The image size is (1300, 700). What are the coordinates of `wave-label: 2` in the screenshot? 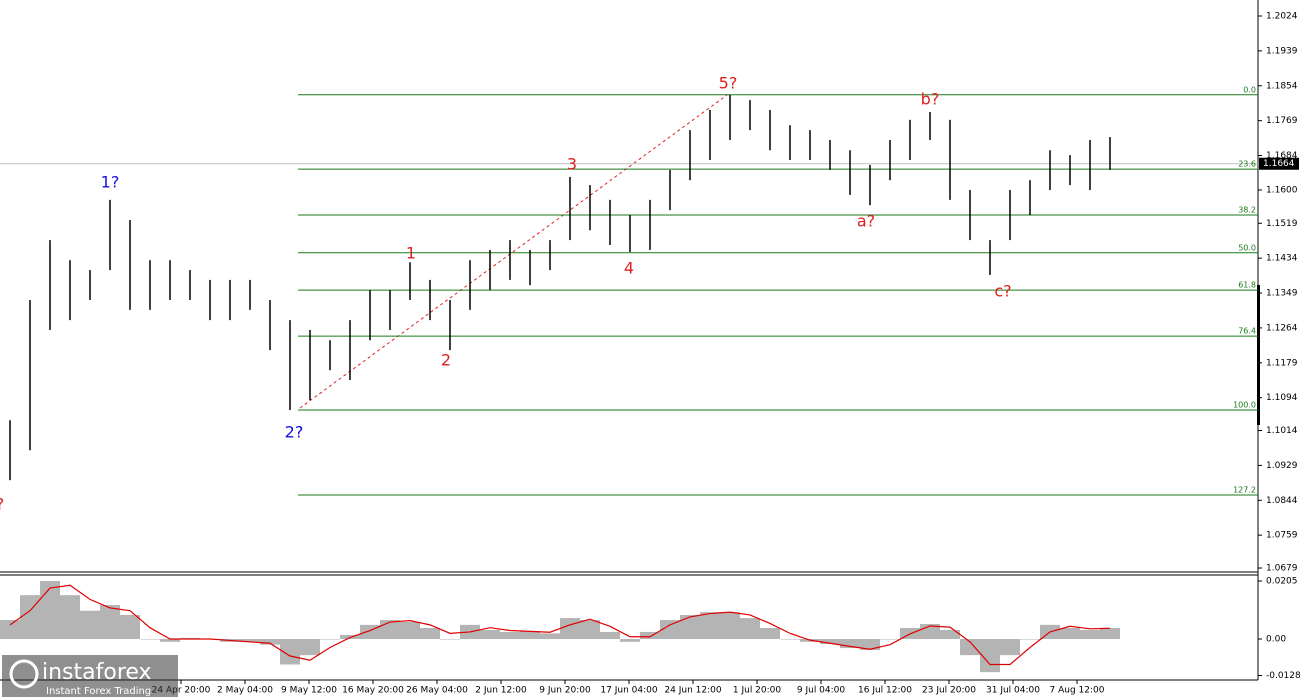 It's located at (446, 360).